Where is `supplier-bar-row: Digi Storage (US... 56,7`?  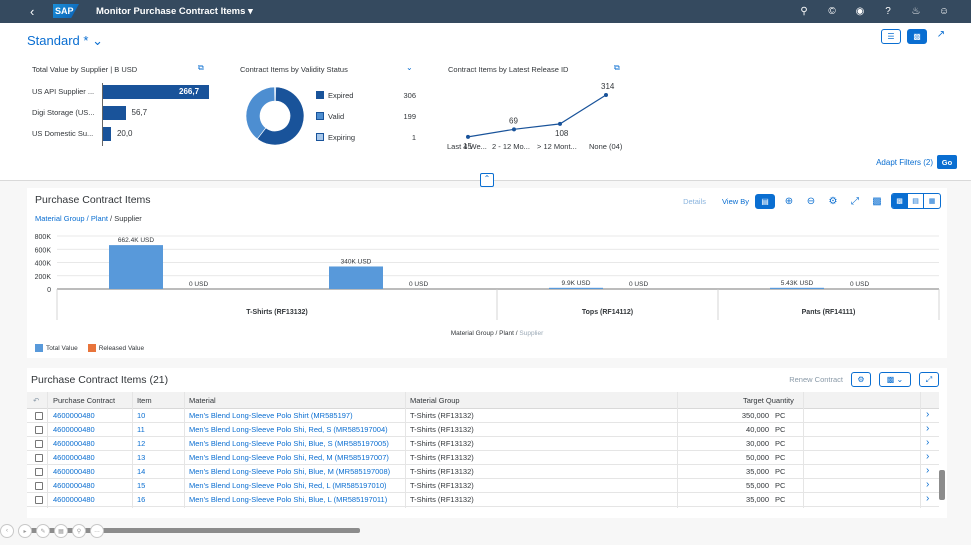 supplier-bar-row: Digi Storage (US... 56,7 is located at coordinates (122, 114).